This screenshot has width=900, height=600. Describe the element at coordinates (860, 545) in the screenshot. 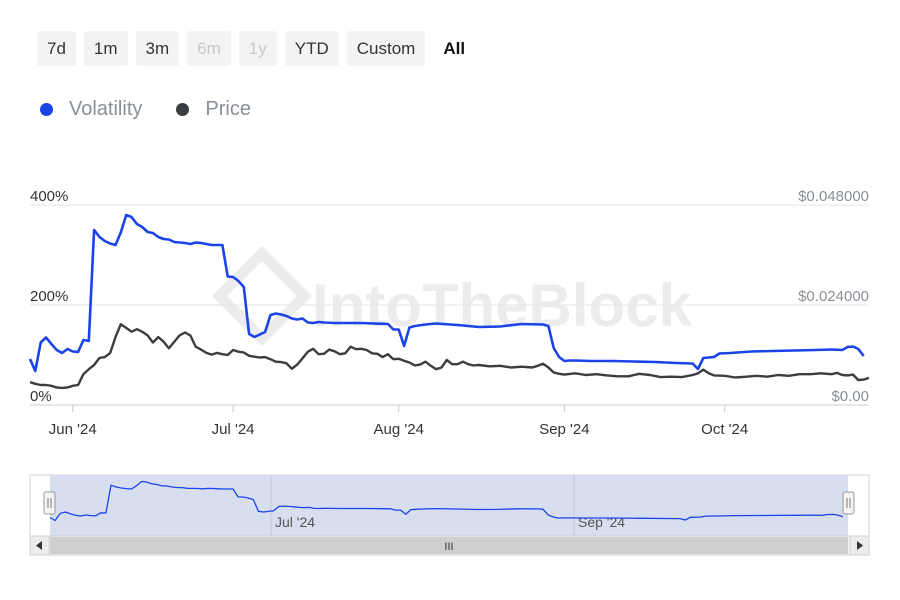

I see `triangle-right-icon` at that location.